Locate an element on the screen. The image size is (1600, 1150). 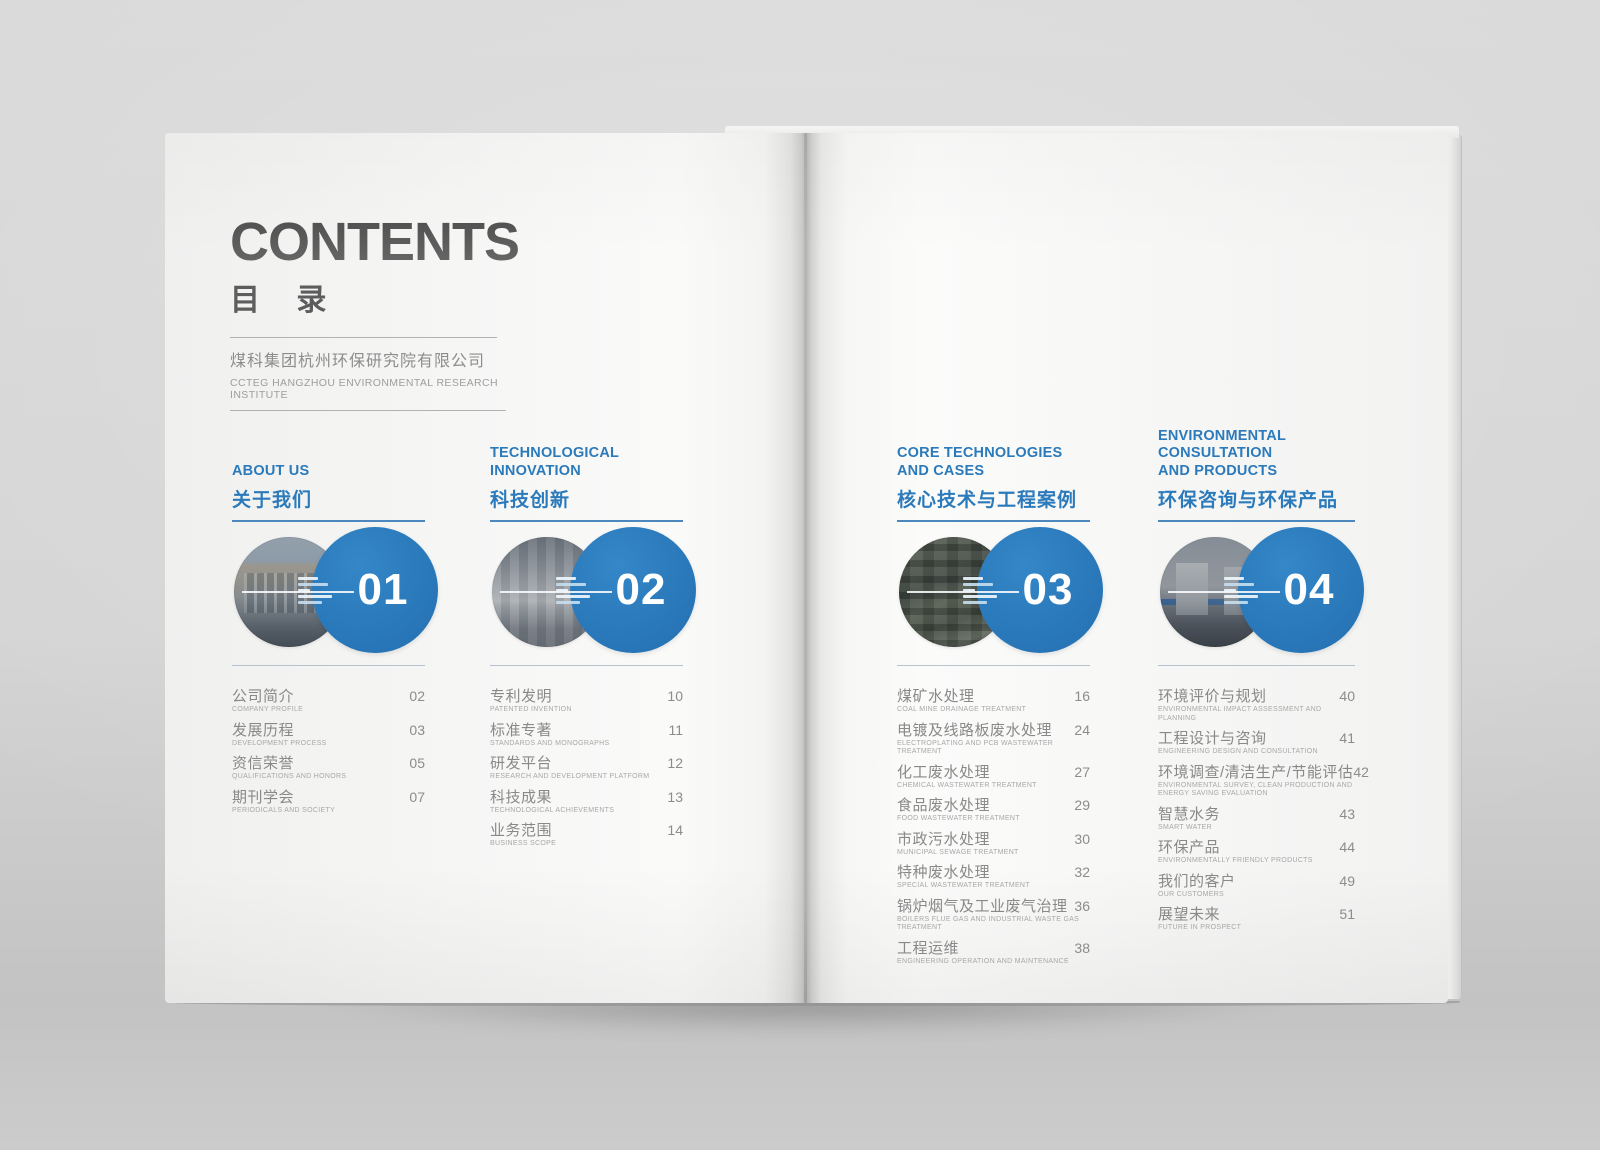
section-number-badge: 01 is located at coordinates (375, 590).